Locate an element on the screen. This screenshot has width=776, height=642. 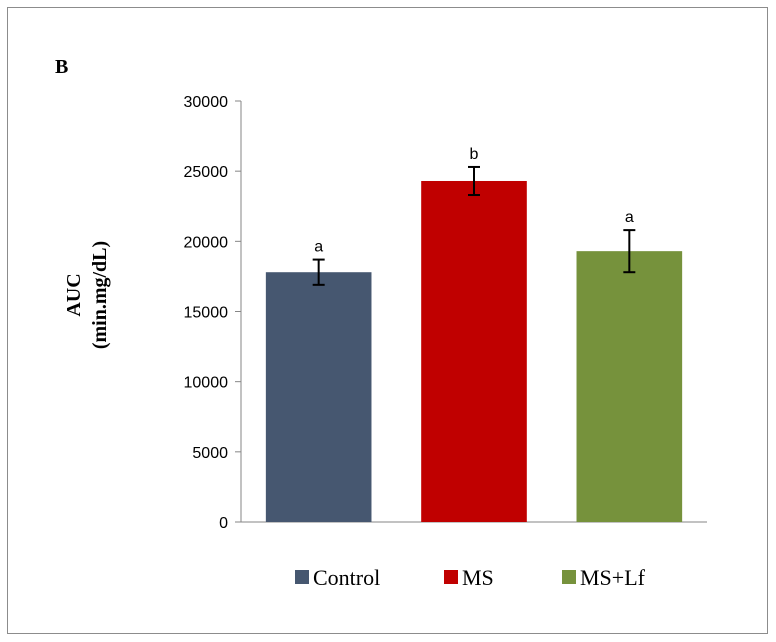
y-tick-label: 5000 is located at coordinates (210, 453).